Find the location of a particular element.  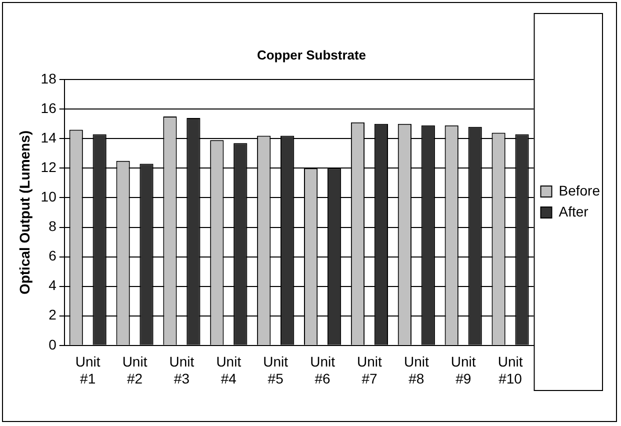

x-tick-label: Unit #5 is located at coordinates (275, 370).